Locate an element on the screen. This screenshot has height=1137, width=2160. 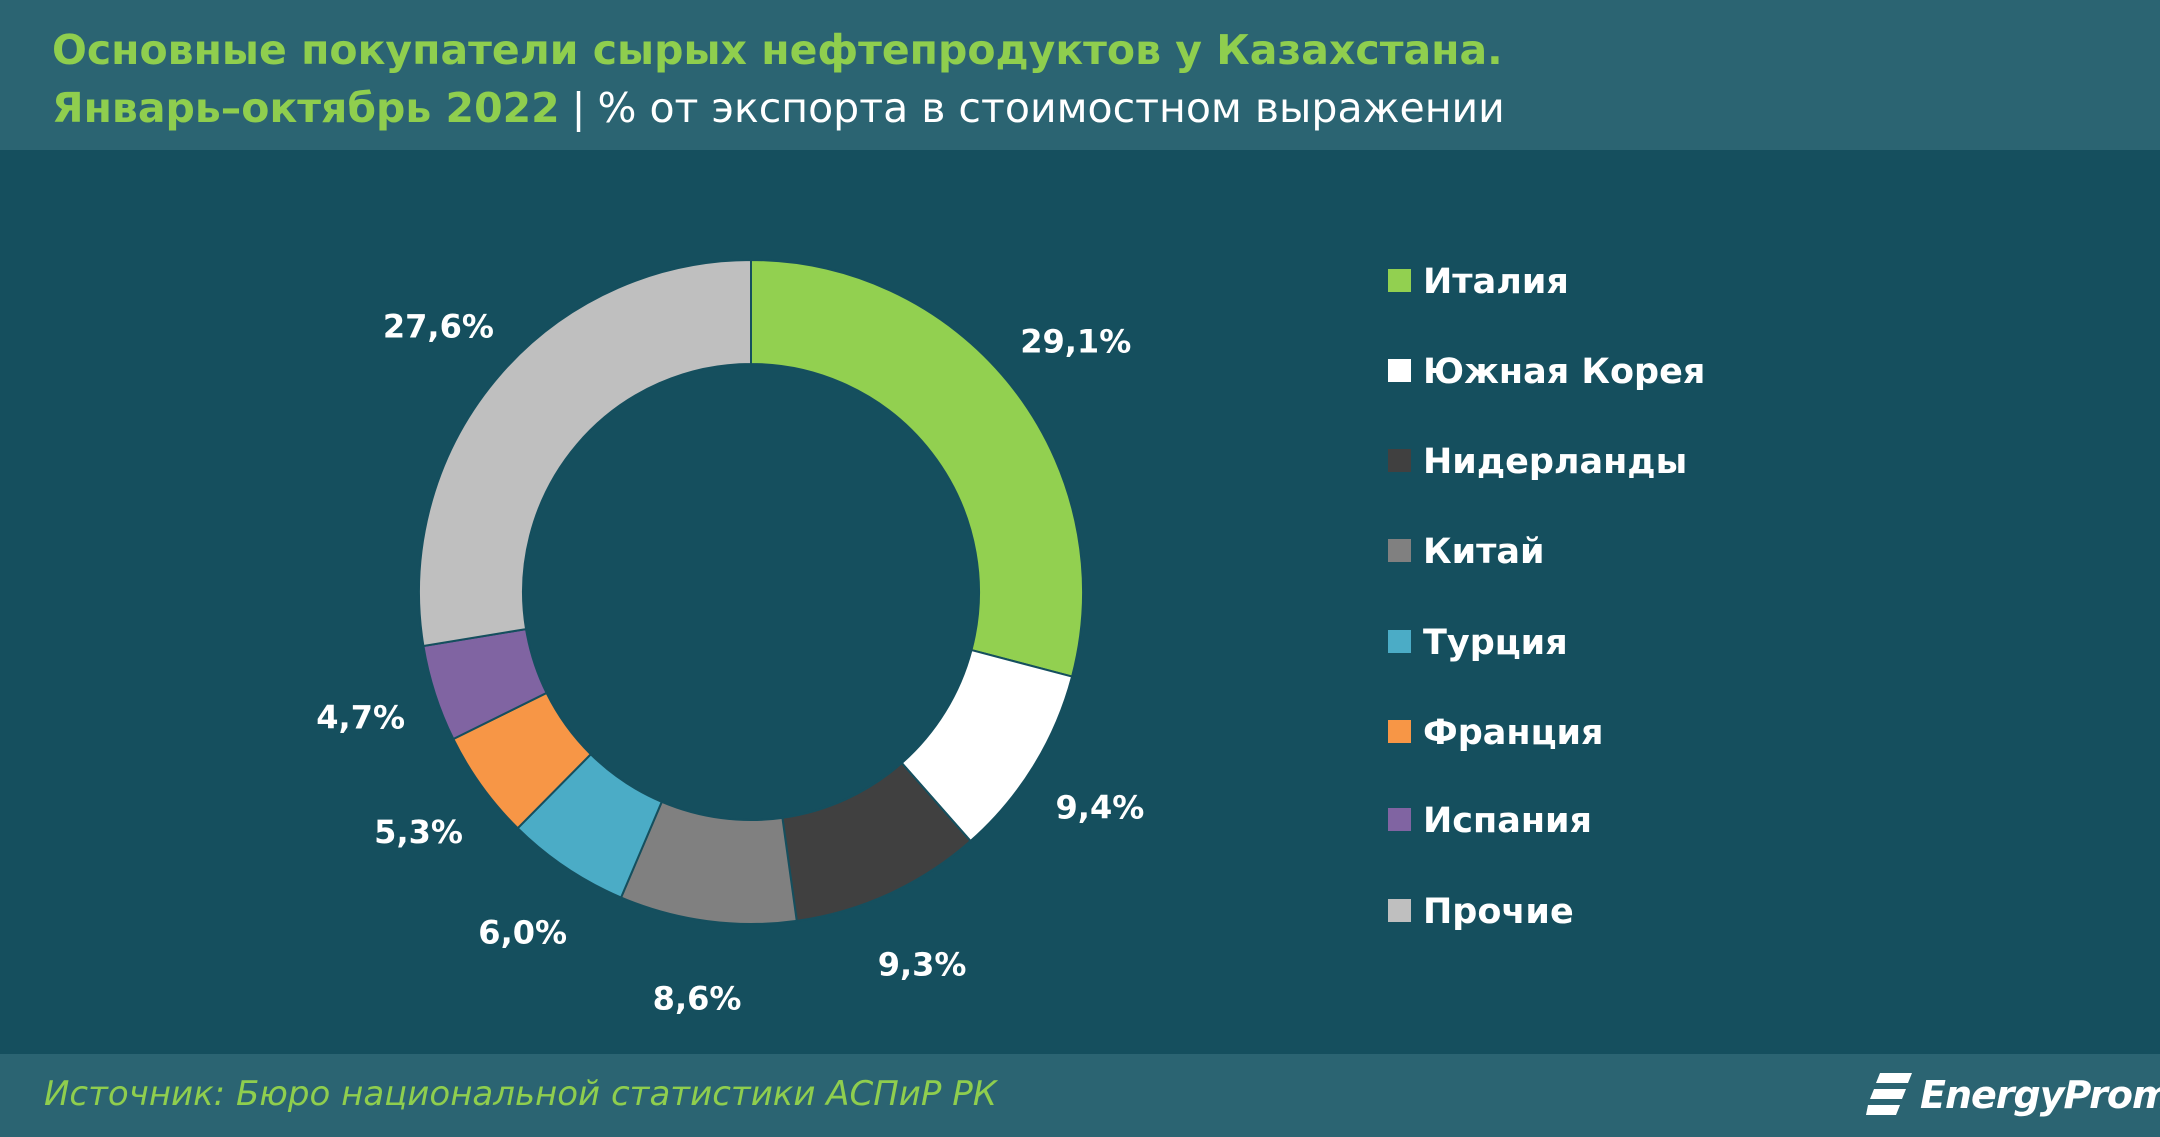
subtitle-unit: % от экспорта в стоимостном выражении is located at coordinates (1051, 108).